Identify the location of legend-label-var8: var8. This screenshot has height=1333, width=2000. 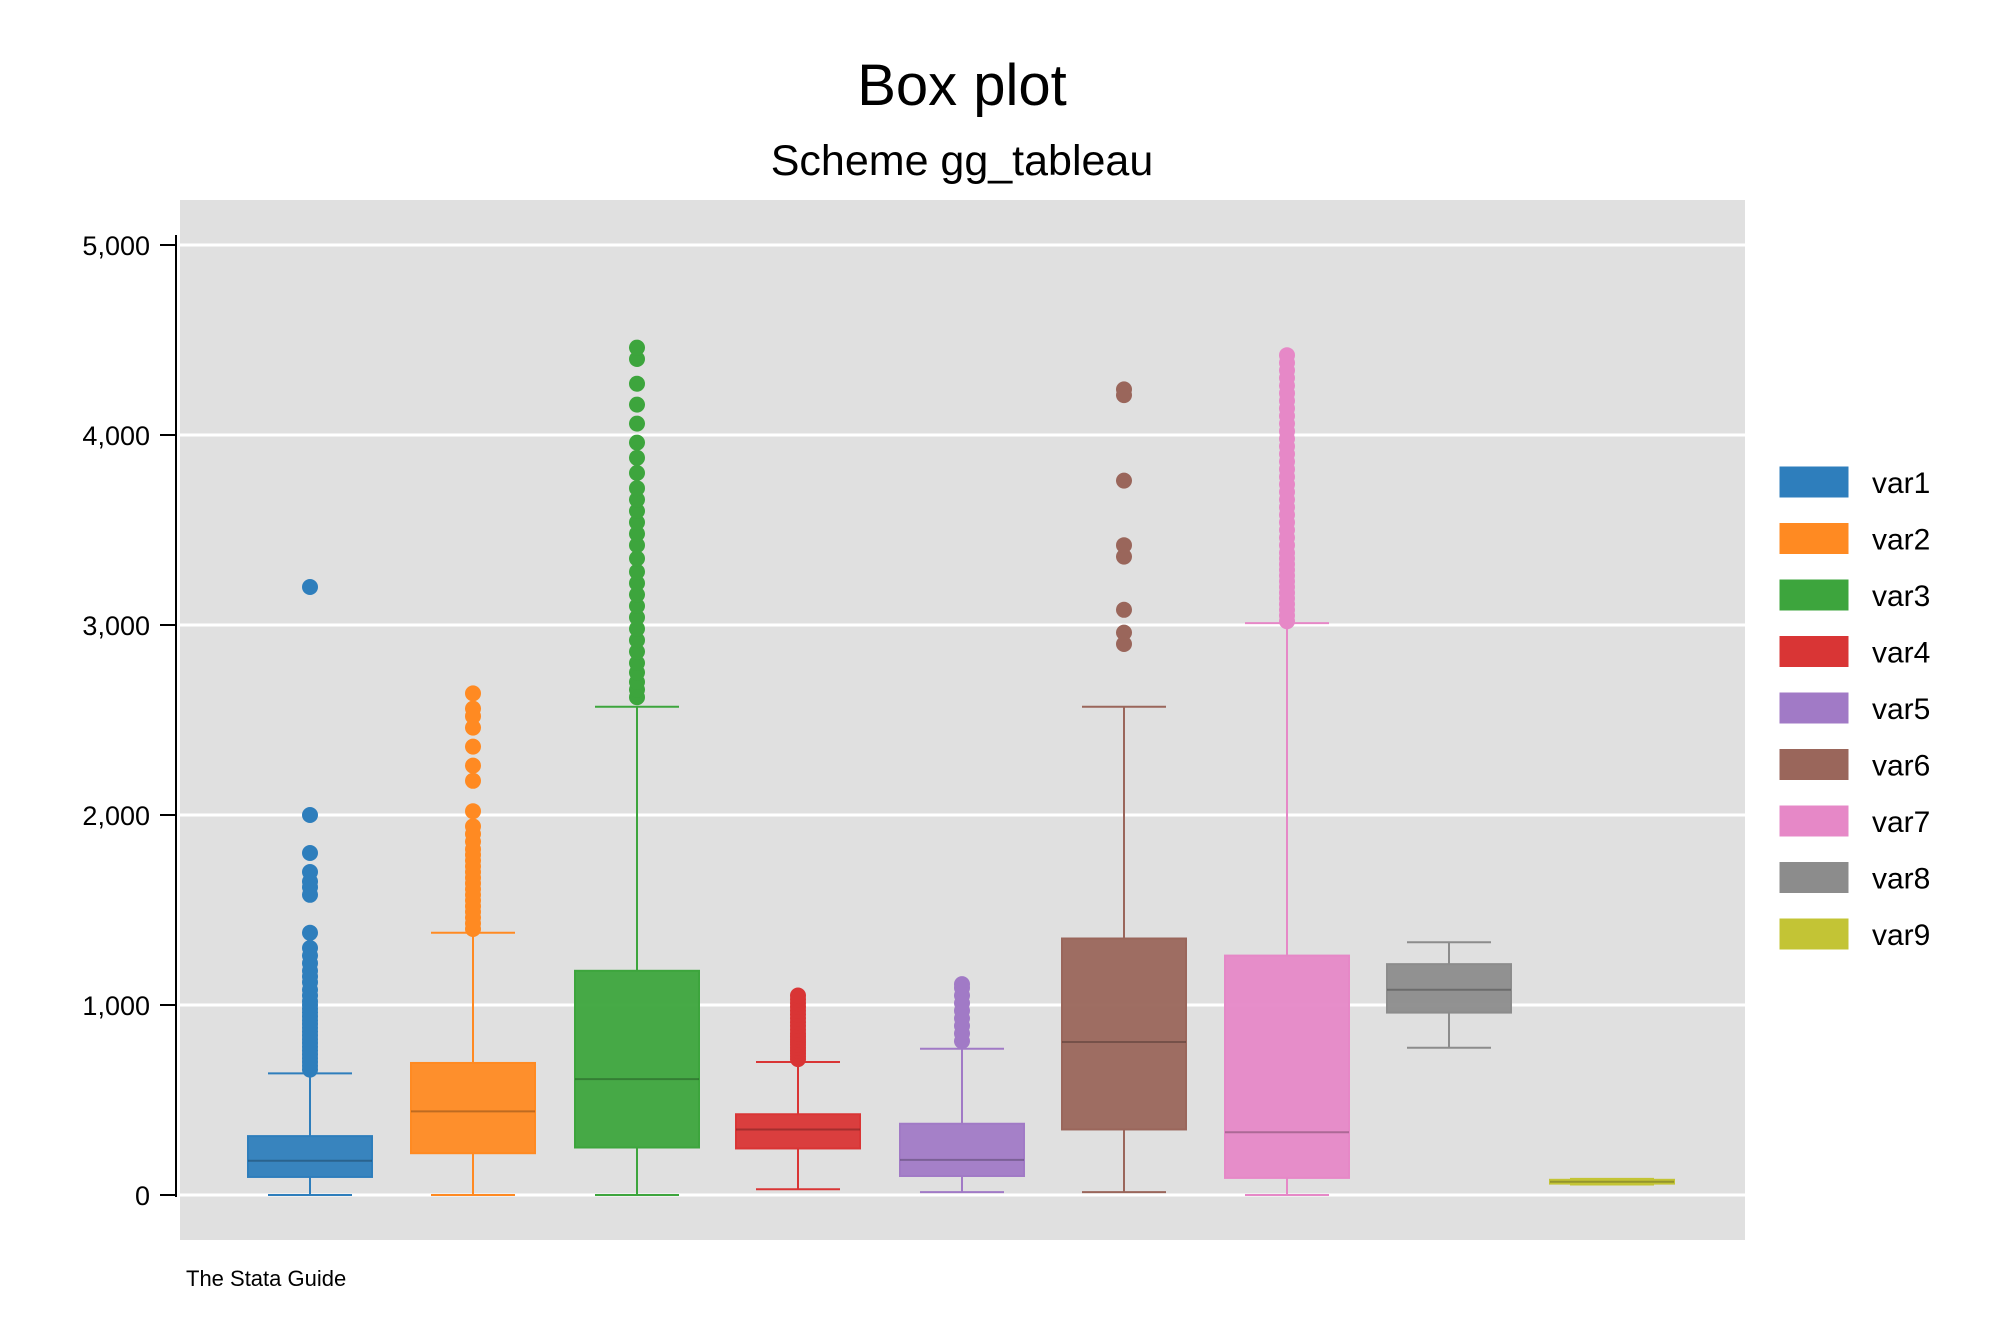
(1901, 879).